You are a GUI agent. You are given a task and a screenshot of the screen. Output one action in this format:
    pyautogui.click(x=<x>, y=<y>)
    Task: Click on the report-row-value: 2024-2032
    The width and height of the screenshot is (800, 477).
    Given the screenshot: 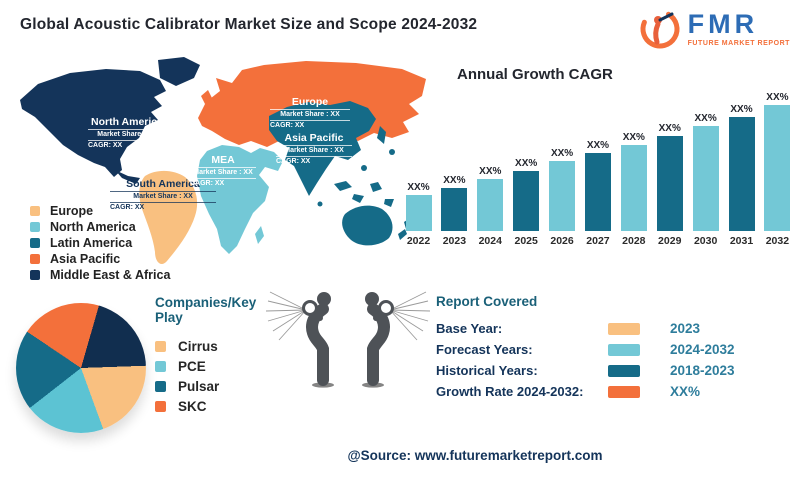 What is the action you would take?
    pyautogui.click(x=702, y=349)
    